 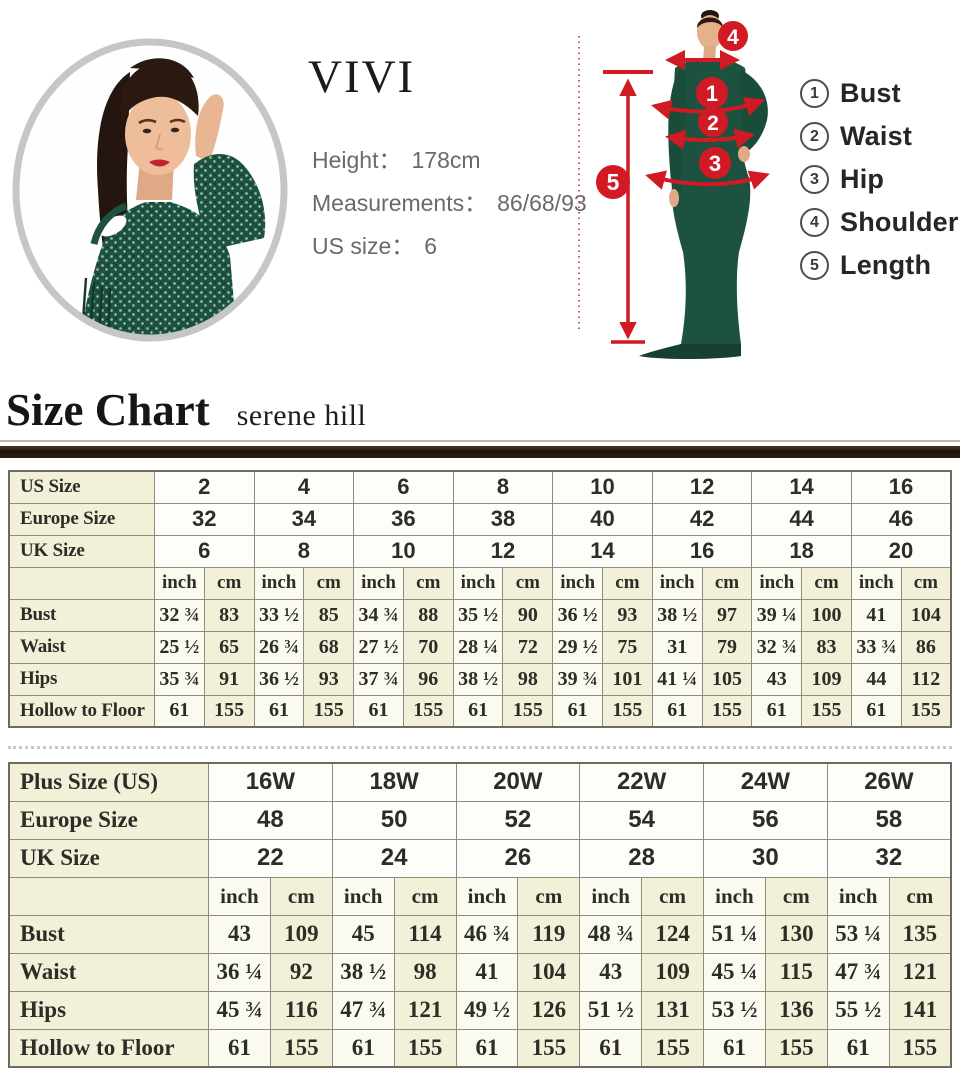 What do you see at coordinates (814, 179) in the screenshot?
I see `legend-number-circle: 3` at bounding box center [814, 179].